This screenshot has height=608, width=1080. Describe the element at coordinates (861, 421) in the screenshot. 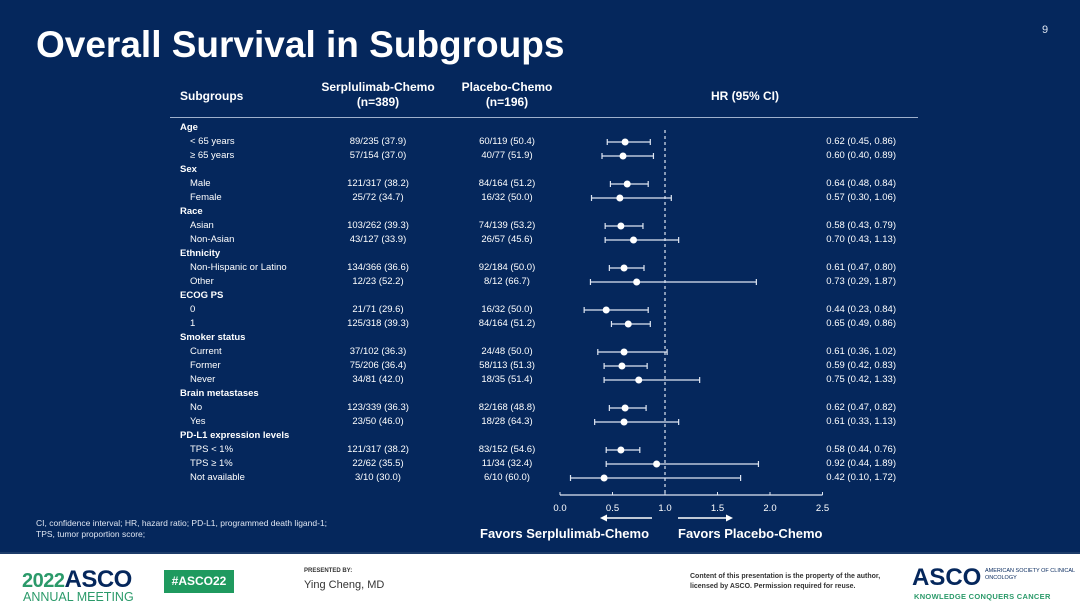

I see `hr-ci-text: 0.61 (0.33, 1.13)` at that location.